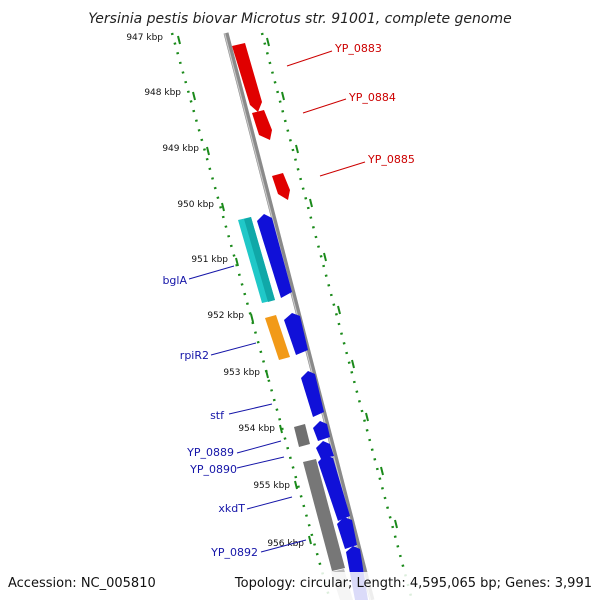 The width and height of the screenshot is (600, 600). What do you see at coordinates (277, 337) in the screenshot?
I see `gene-rpiR2` at bounding box center [277, 337].